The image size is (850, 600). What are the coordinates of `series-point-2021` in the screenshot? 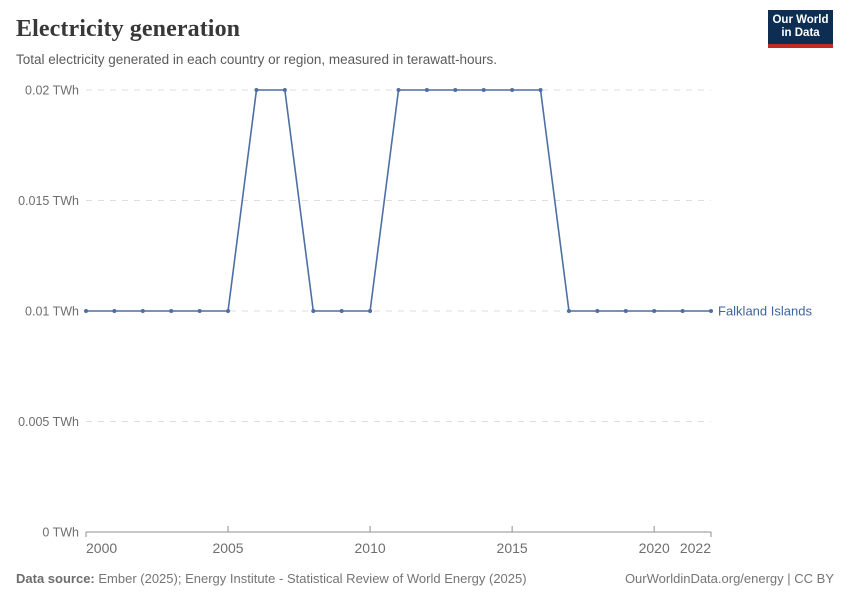 It's located at (682, 311).